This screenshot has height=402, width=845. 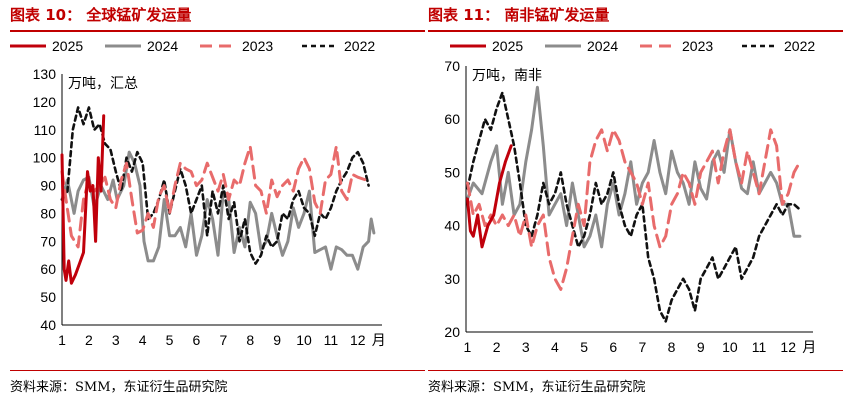 I want to click on series-line-2023, so click(x=214, y=197).